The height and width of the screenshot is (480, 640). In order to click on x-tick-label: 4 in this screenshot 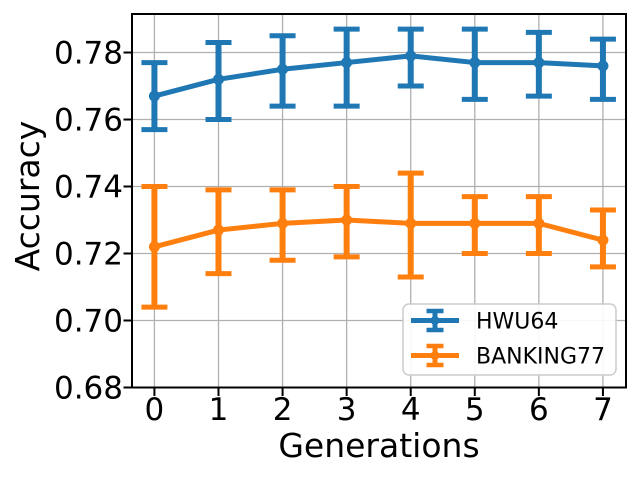, I will do `click(411, 410)`.